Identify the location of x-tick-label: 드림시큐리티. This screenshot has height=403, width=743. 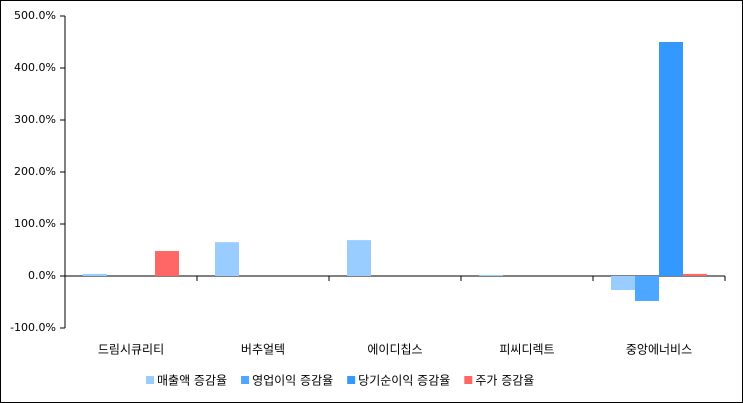
(131, 350).